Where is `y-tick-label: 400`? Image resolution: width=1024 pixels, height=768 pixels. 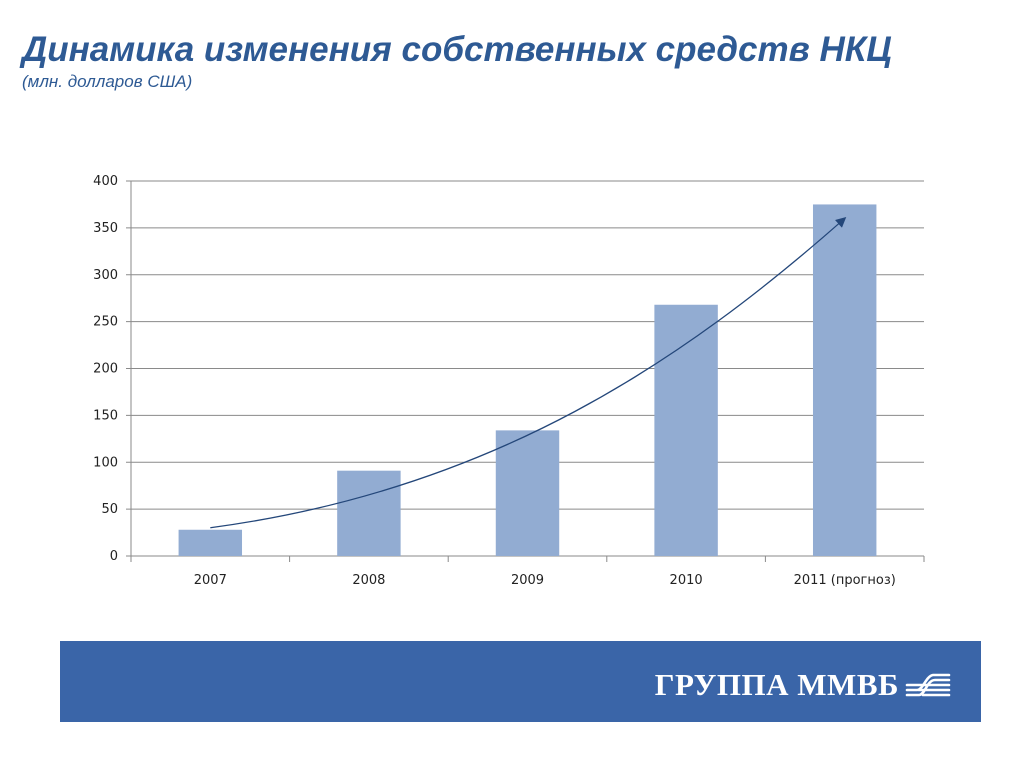 y-tick-label: 400 is located at coordinates (105, 181).